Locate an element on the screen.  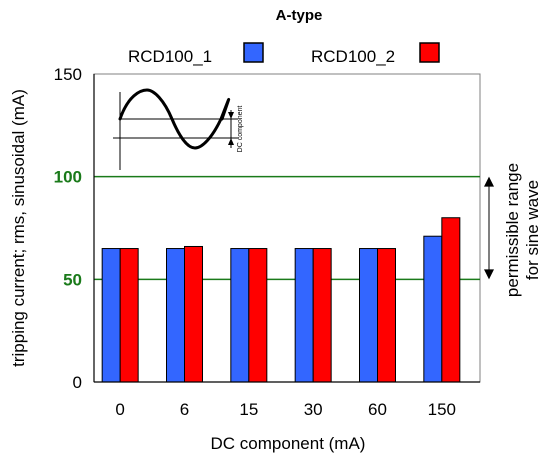
range-label-line-2: for sine wave is located at coordinates (532, 230).